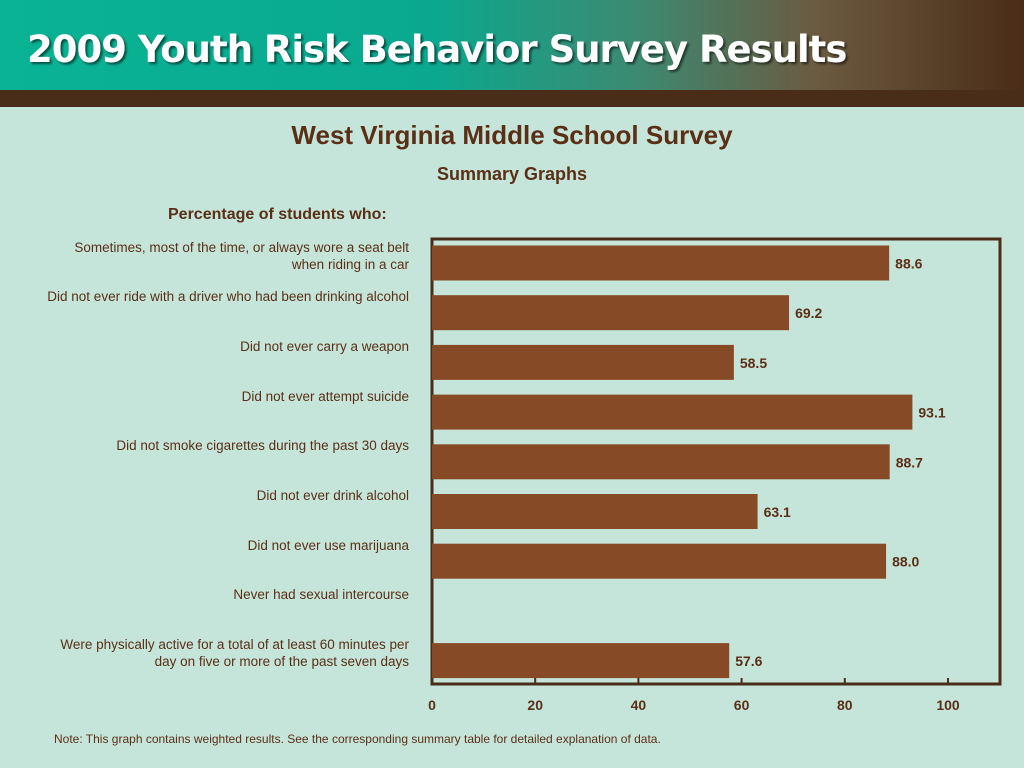 The image size is (1024, 768). I want to click on bar-value-label: 69.2, so click(808, 313).